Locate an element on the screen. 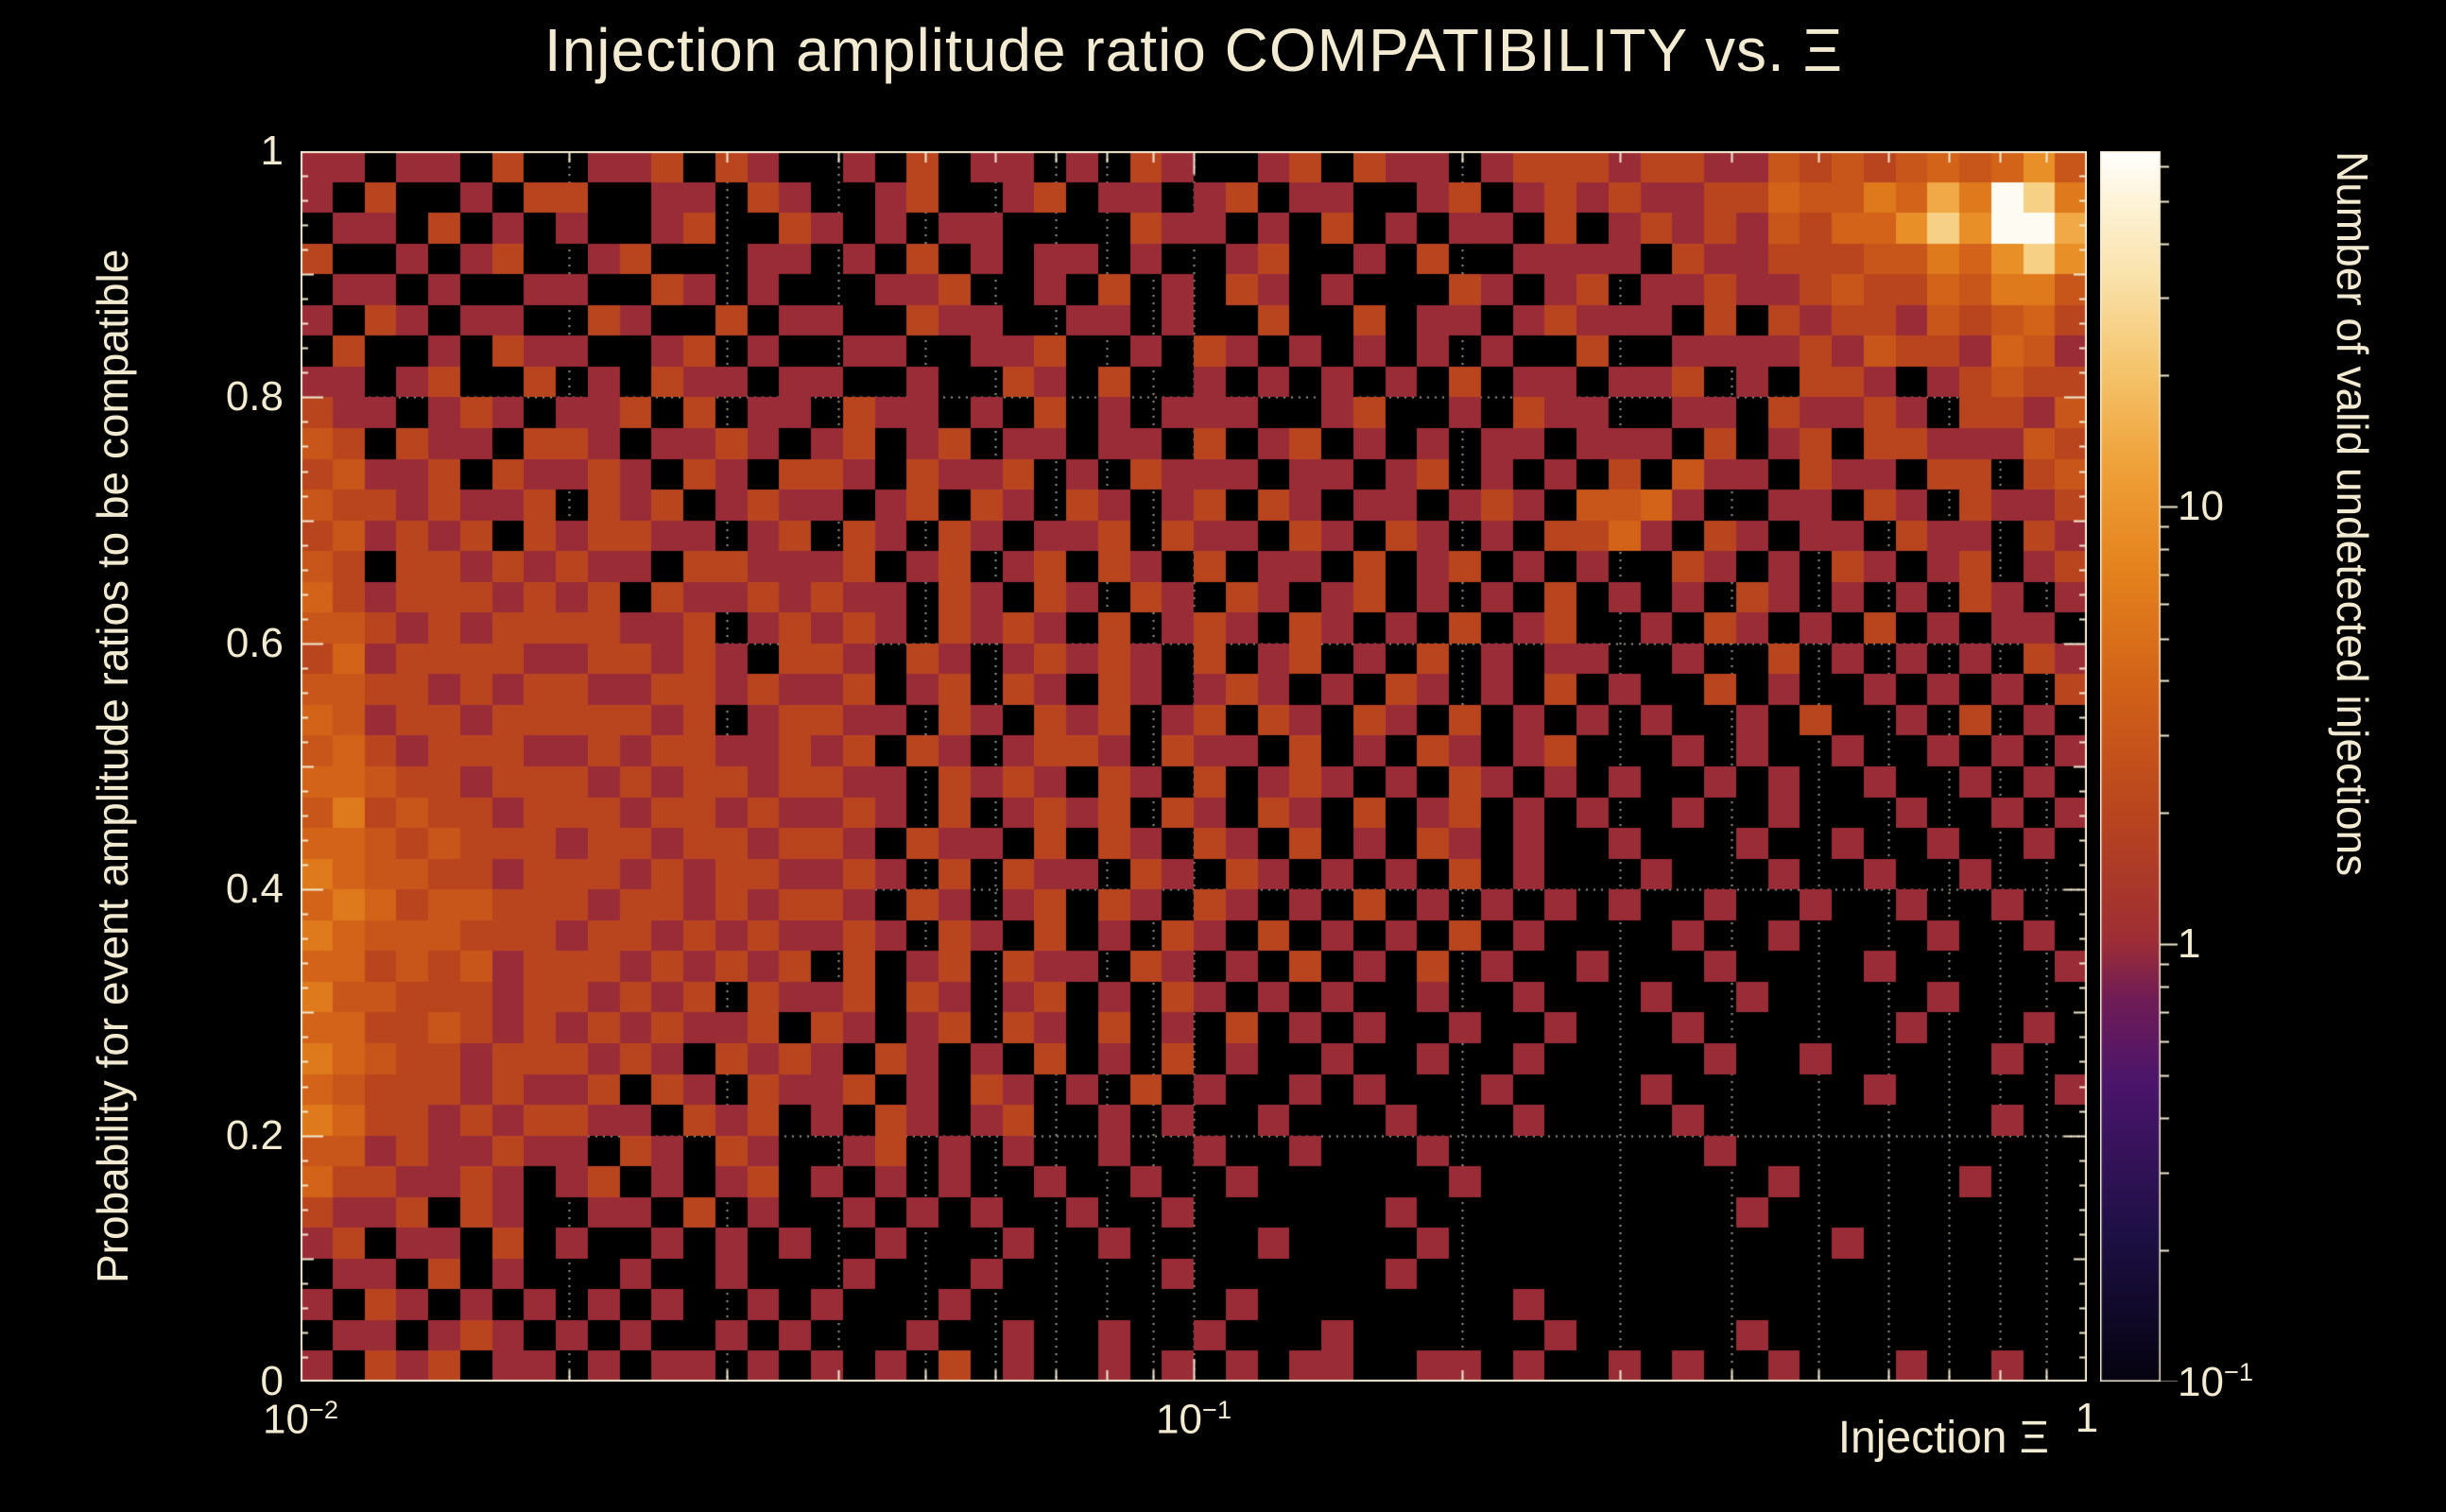 The height and width of the screenshot is (1512, 2446). colorbar-tick-label: 10−1 is located at coordinates (2216, 1381).